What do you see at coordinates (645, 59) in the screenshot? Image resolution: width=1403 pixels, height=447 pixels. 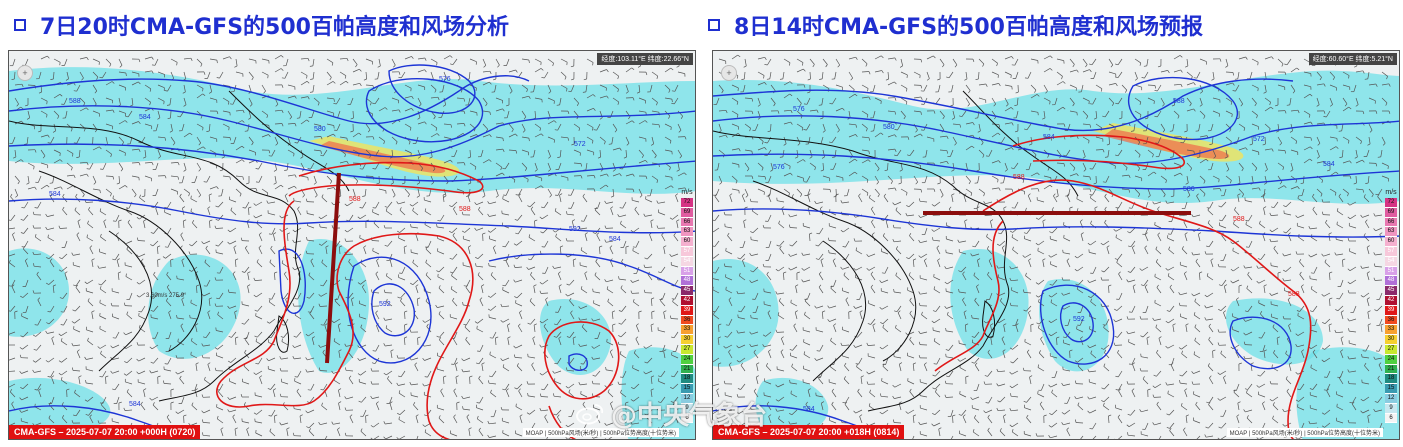 I see `coord-readout: 经度:103.11°E 纬度:22.66°N` at bounding box center [645, 59].